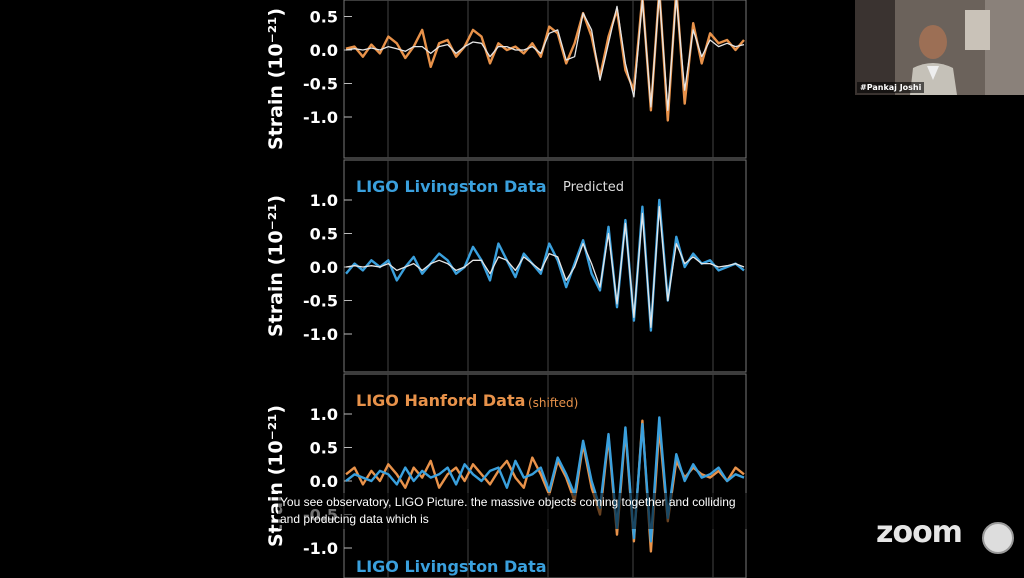  Describe the element at coordinates (553, 403) in the screenshot. I see `chart-title-suffix: (shifted)` at that location.